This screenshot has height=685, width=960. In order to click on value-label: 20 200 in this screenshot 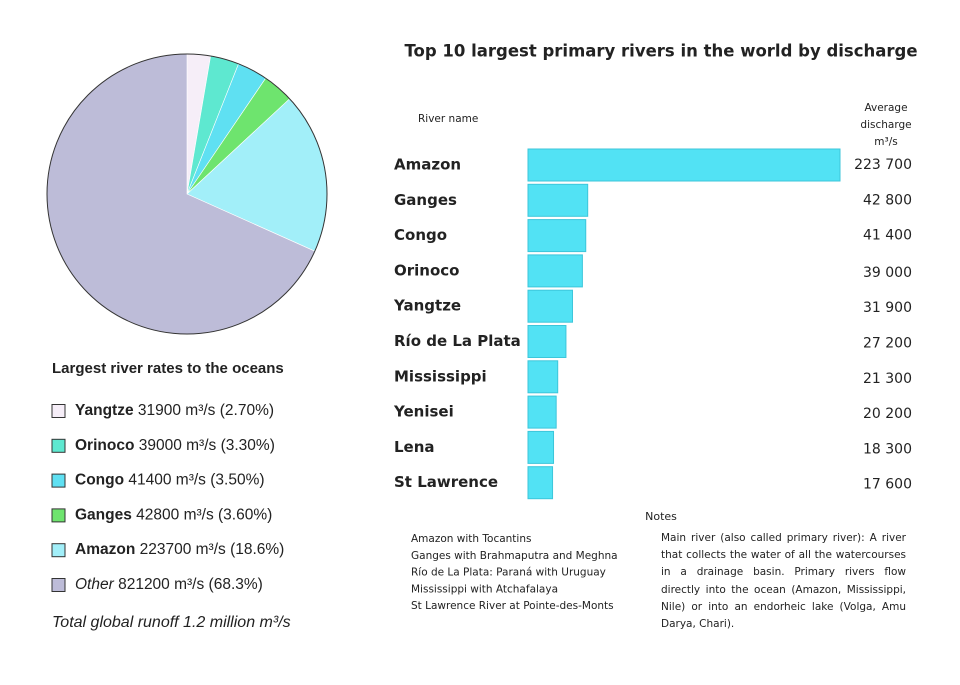, I will do `click(887, 414)`.